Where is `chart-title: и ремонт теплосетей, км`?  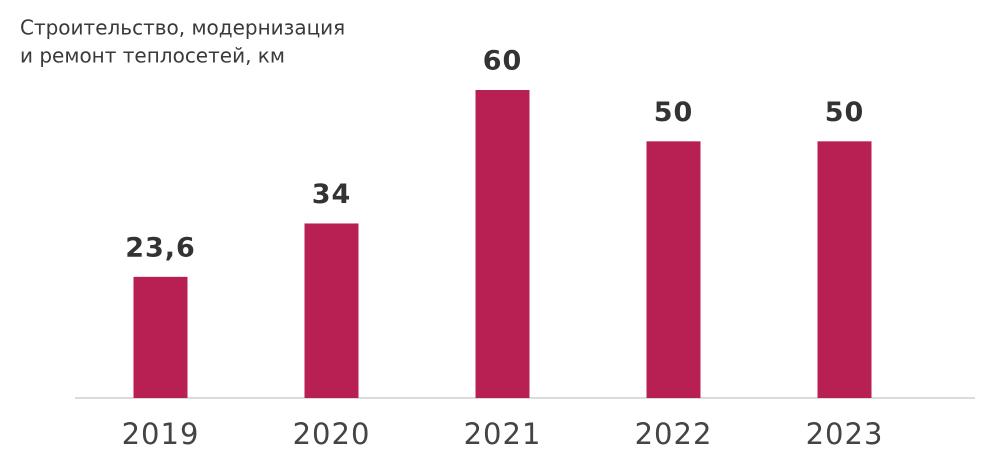
chart-title: и ремонт теплосетей, км is located at coordinates (152, 56).